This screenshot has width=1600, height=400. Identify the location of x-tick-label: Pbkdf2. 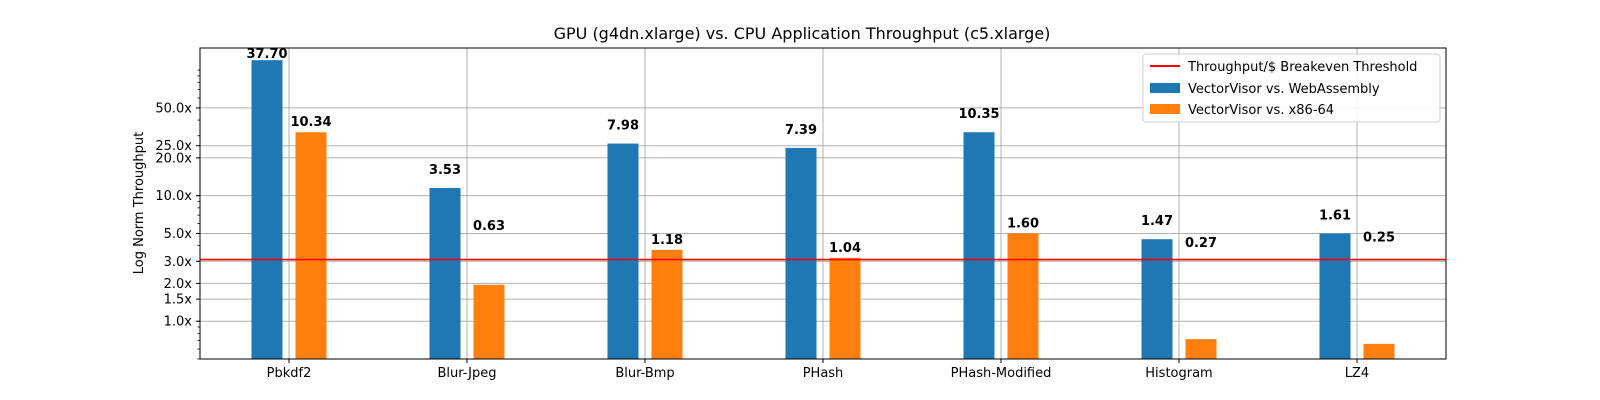
(289, 373).